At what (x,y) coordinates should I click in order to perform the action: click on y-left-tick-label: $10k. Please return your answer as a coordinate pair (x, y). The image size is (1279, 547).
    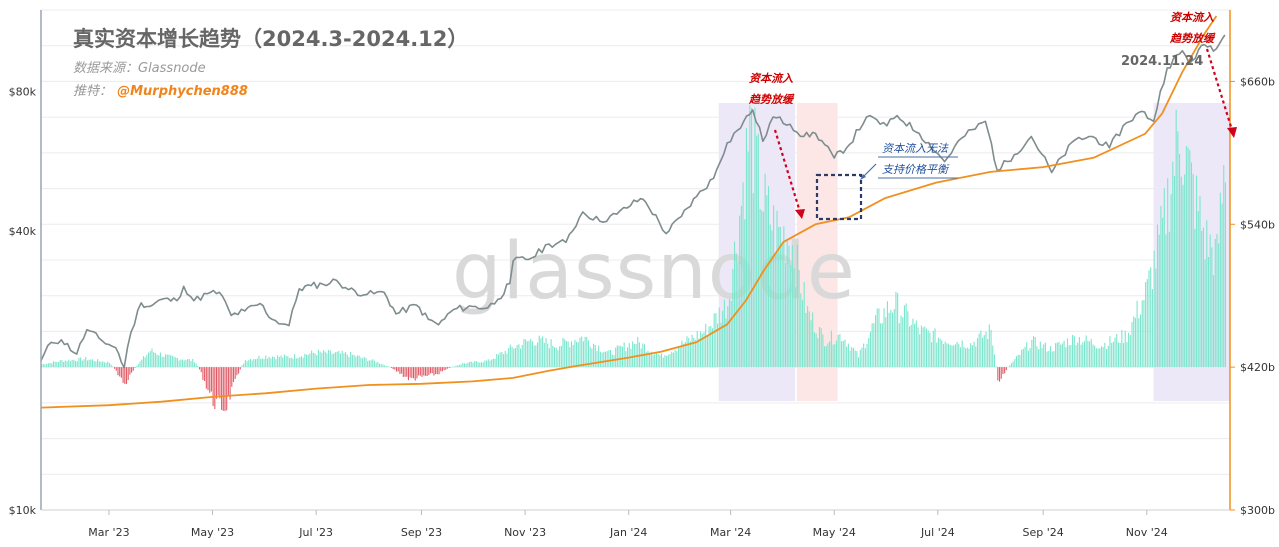
    Looking at the image, I should click on (23, 510).